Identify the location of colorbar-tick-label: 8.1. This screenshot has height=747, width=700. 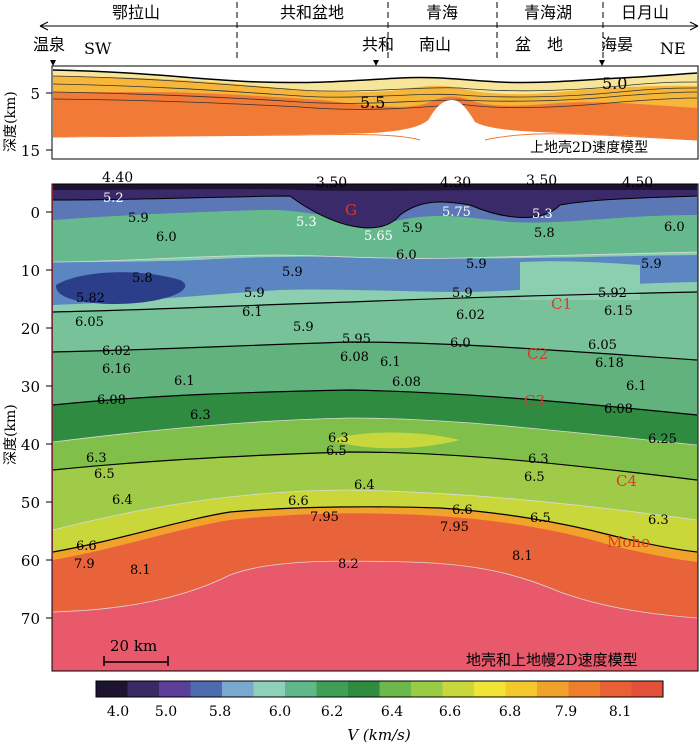
(620, 712).